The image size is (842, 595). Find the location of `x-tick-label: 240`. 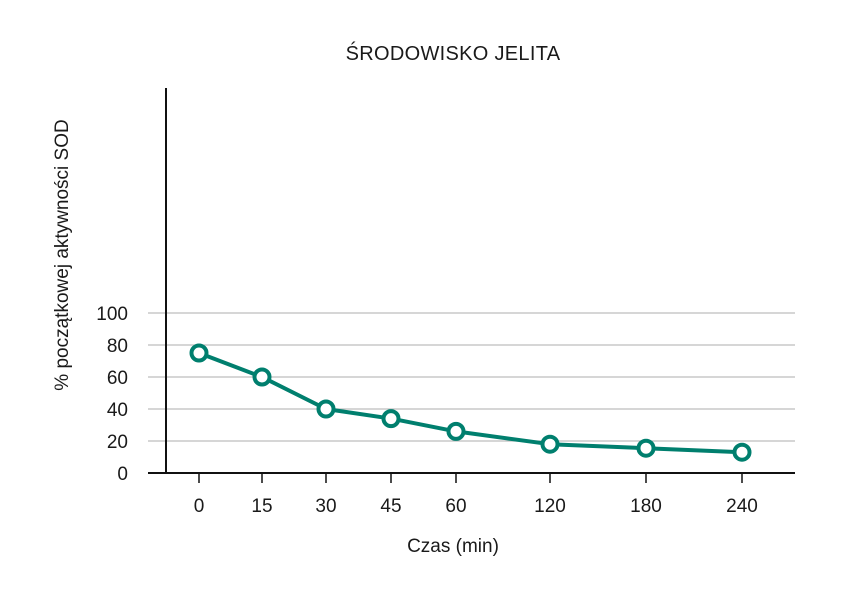

x-tick-label: 240 is located at coordinates (742, 506).